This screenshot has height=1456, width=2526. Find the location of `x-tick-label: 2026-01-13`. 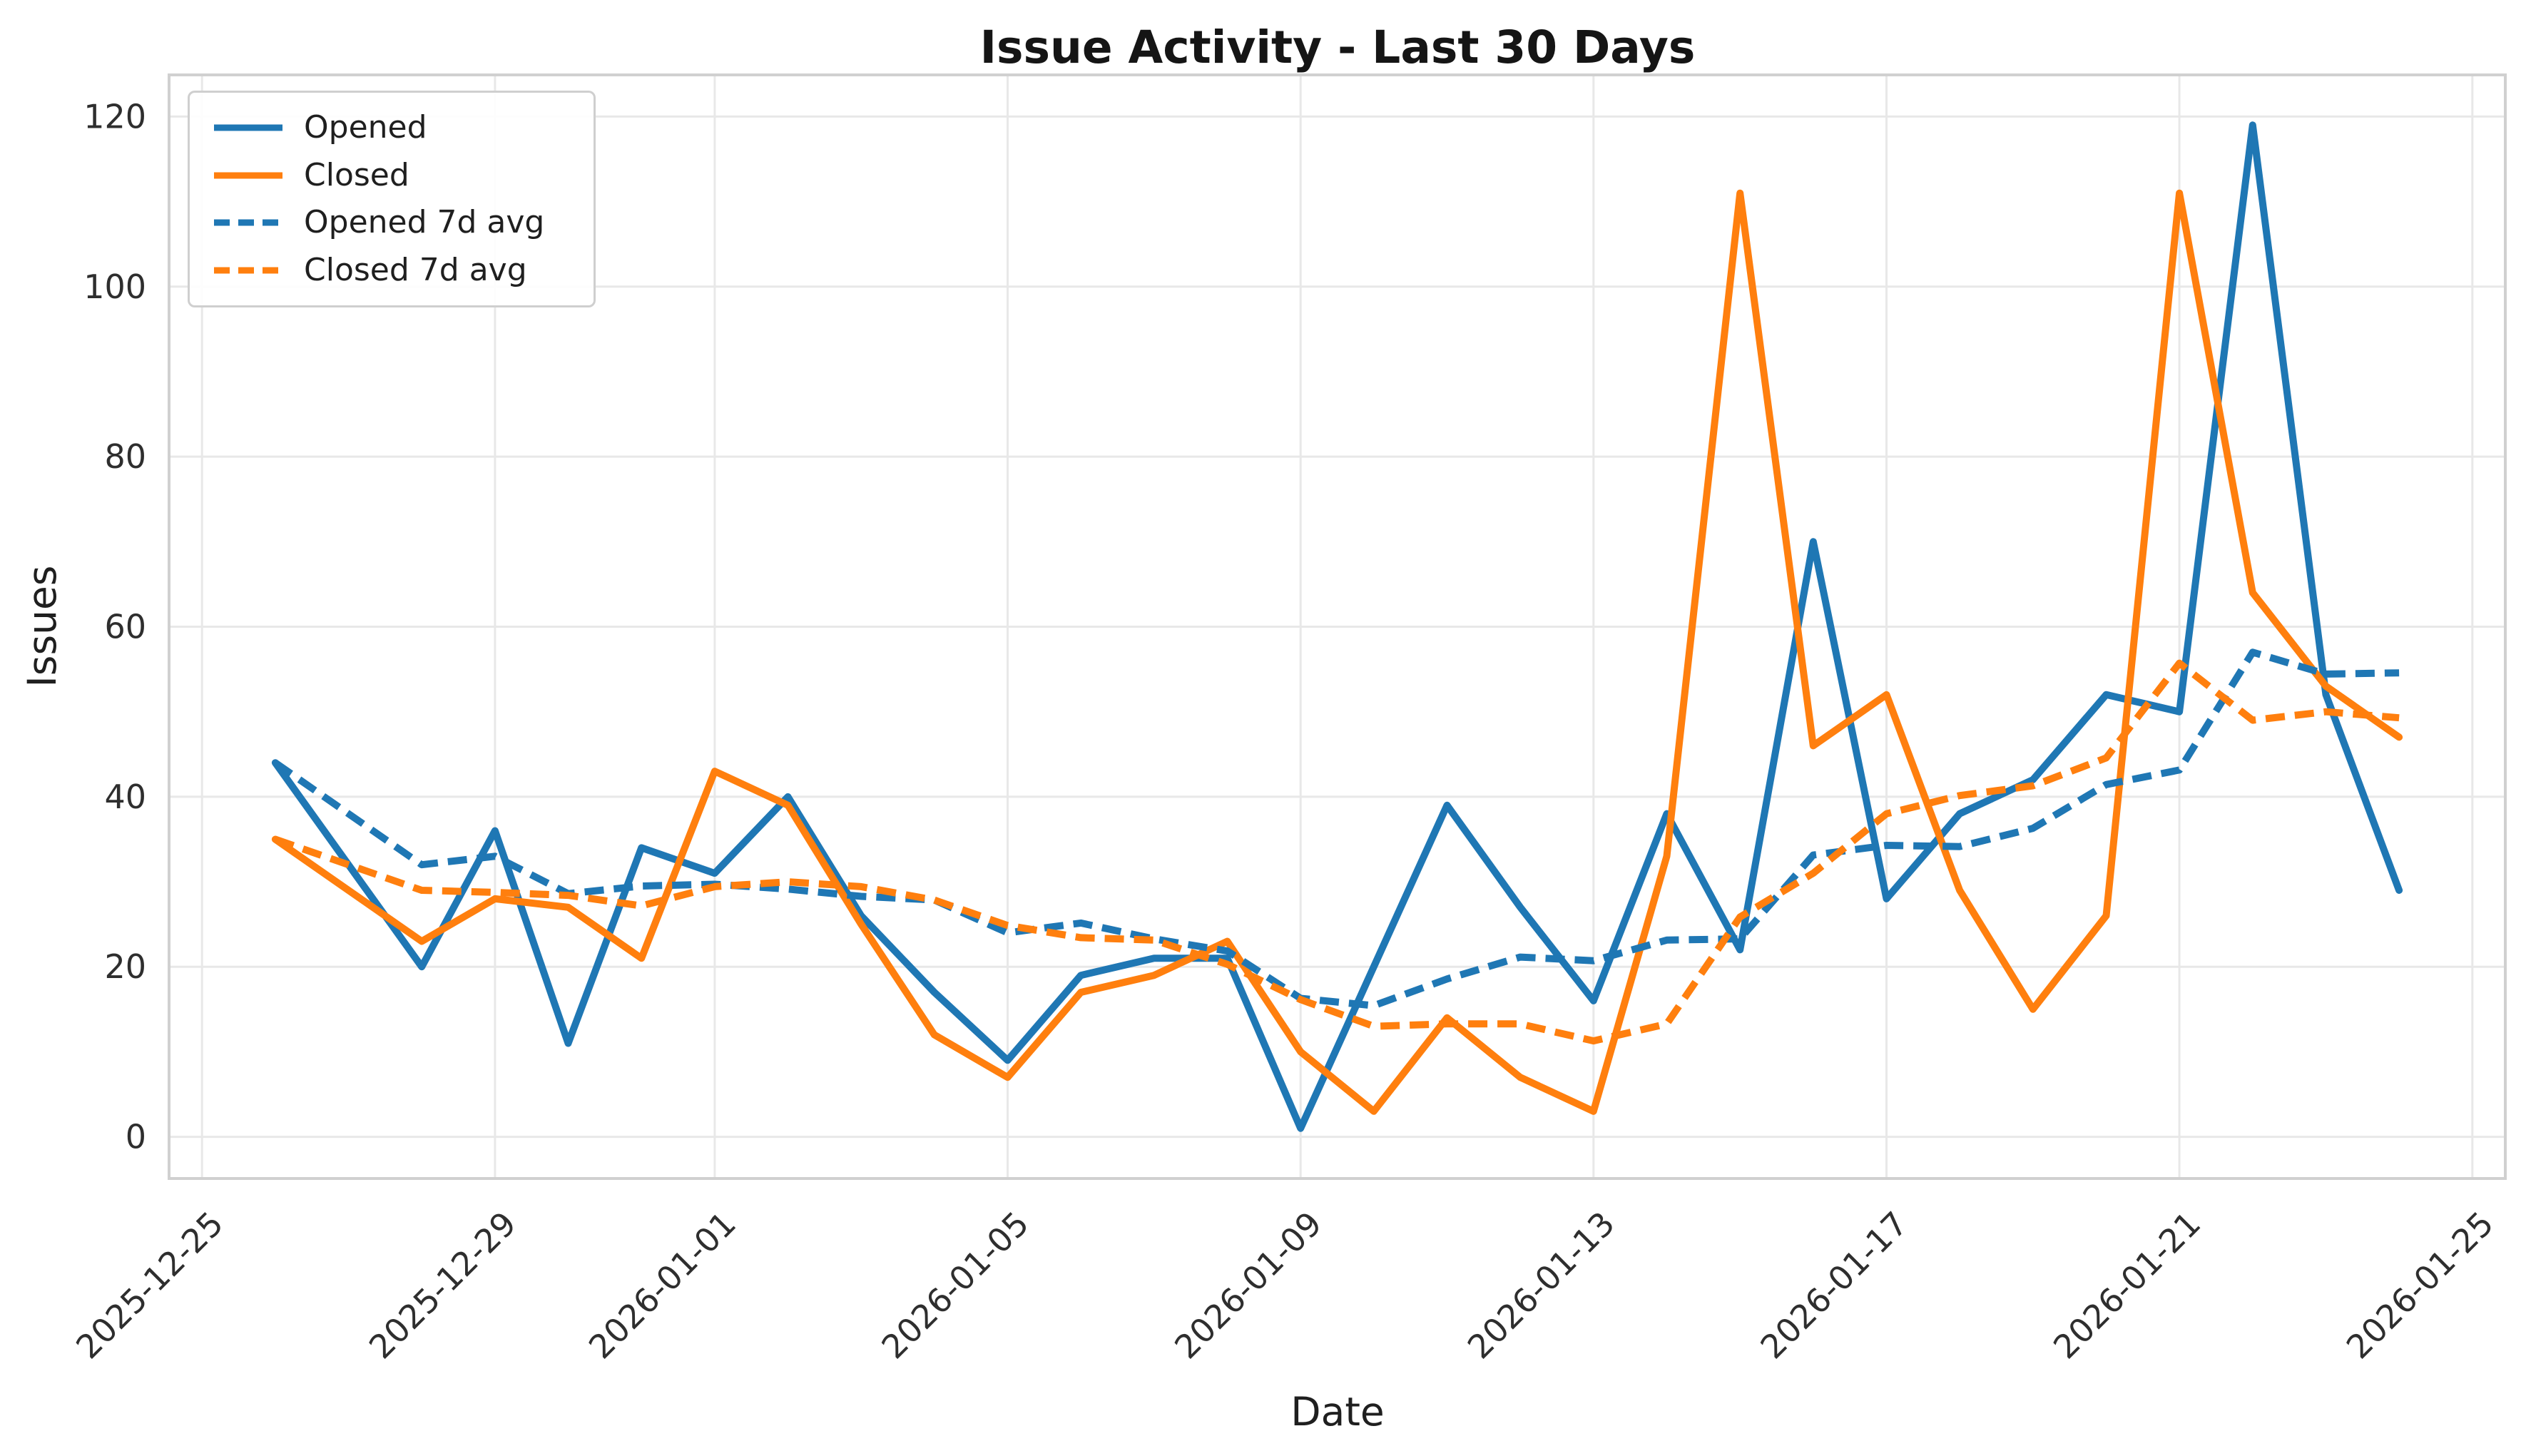

x-tick-label: 2026-01-13 is located at coordinates (1541, 1285).